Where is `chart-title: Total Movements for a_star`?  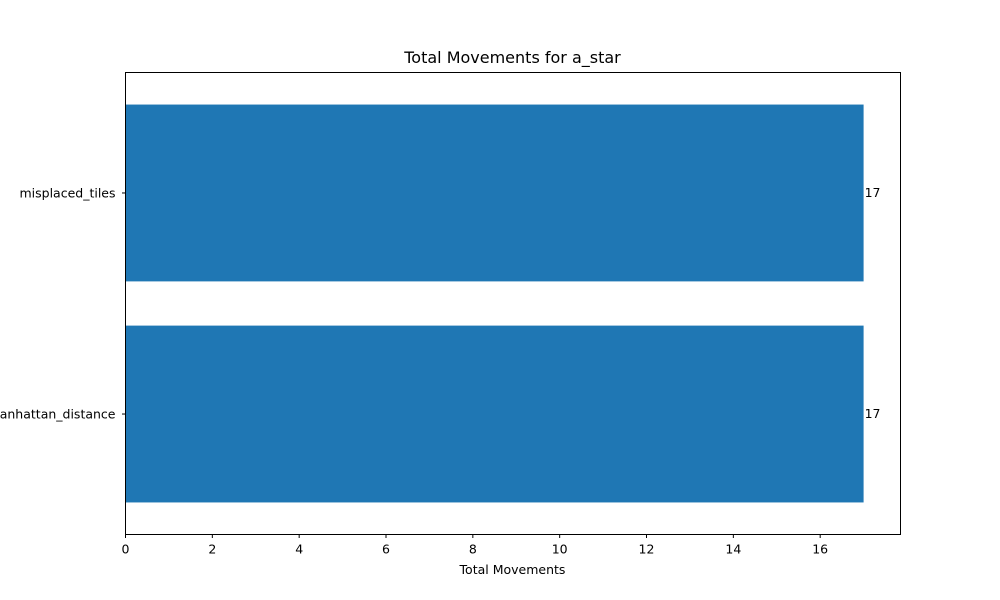
chart-title: Total Movements for a_star is located at coordinates (512, 58).